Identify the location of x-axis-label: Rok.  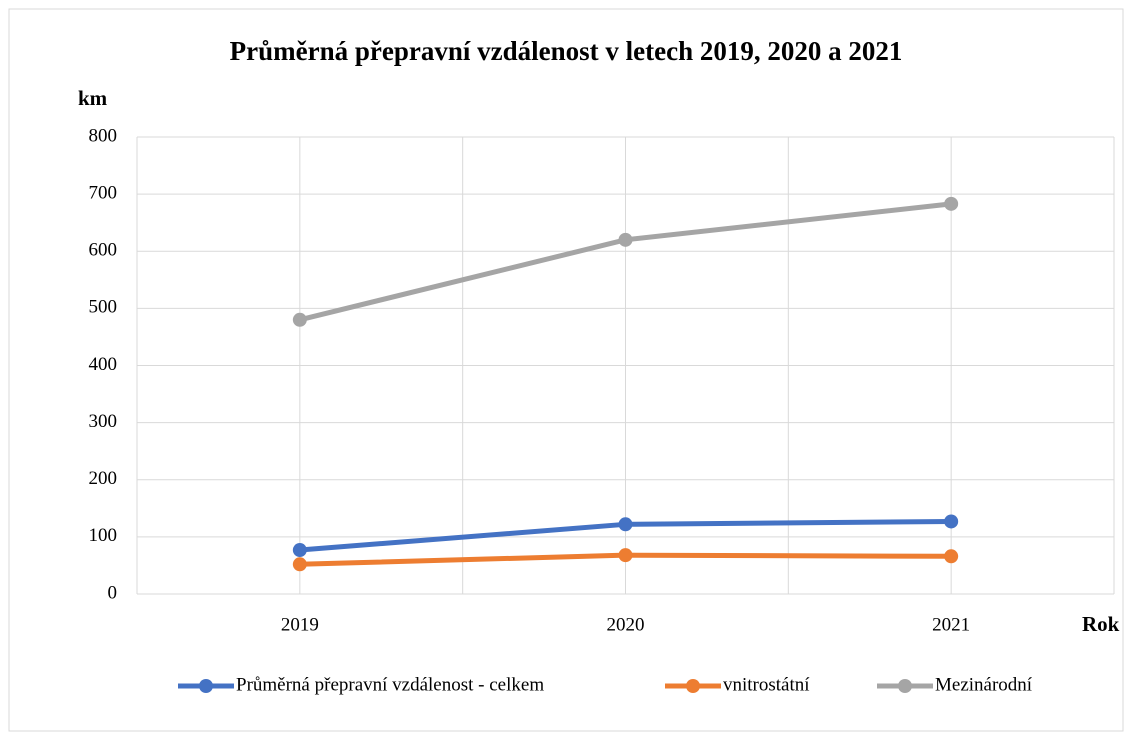
(1101, 624).